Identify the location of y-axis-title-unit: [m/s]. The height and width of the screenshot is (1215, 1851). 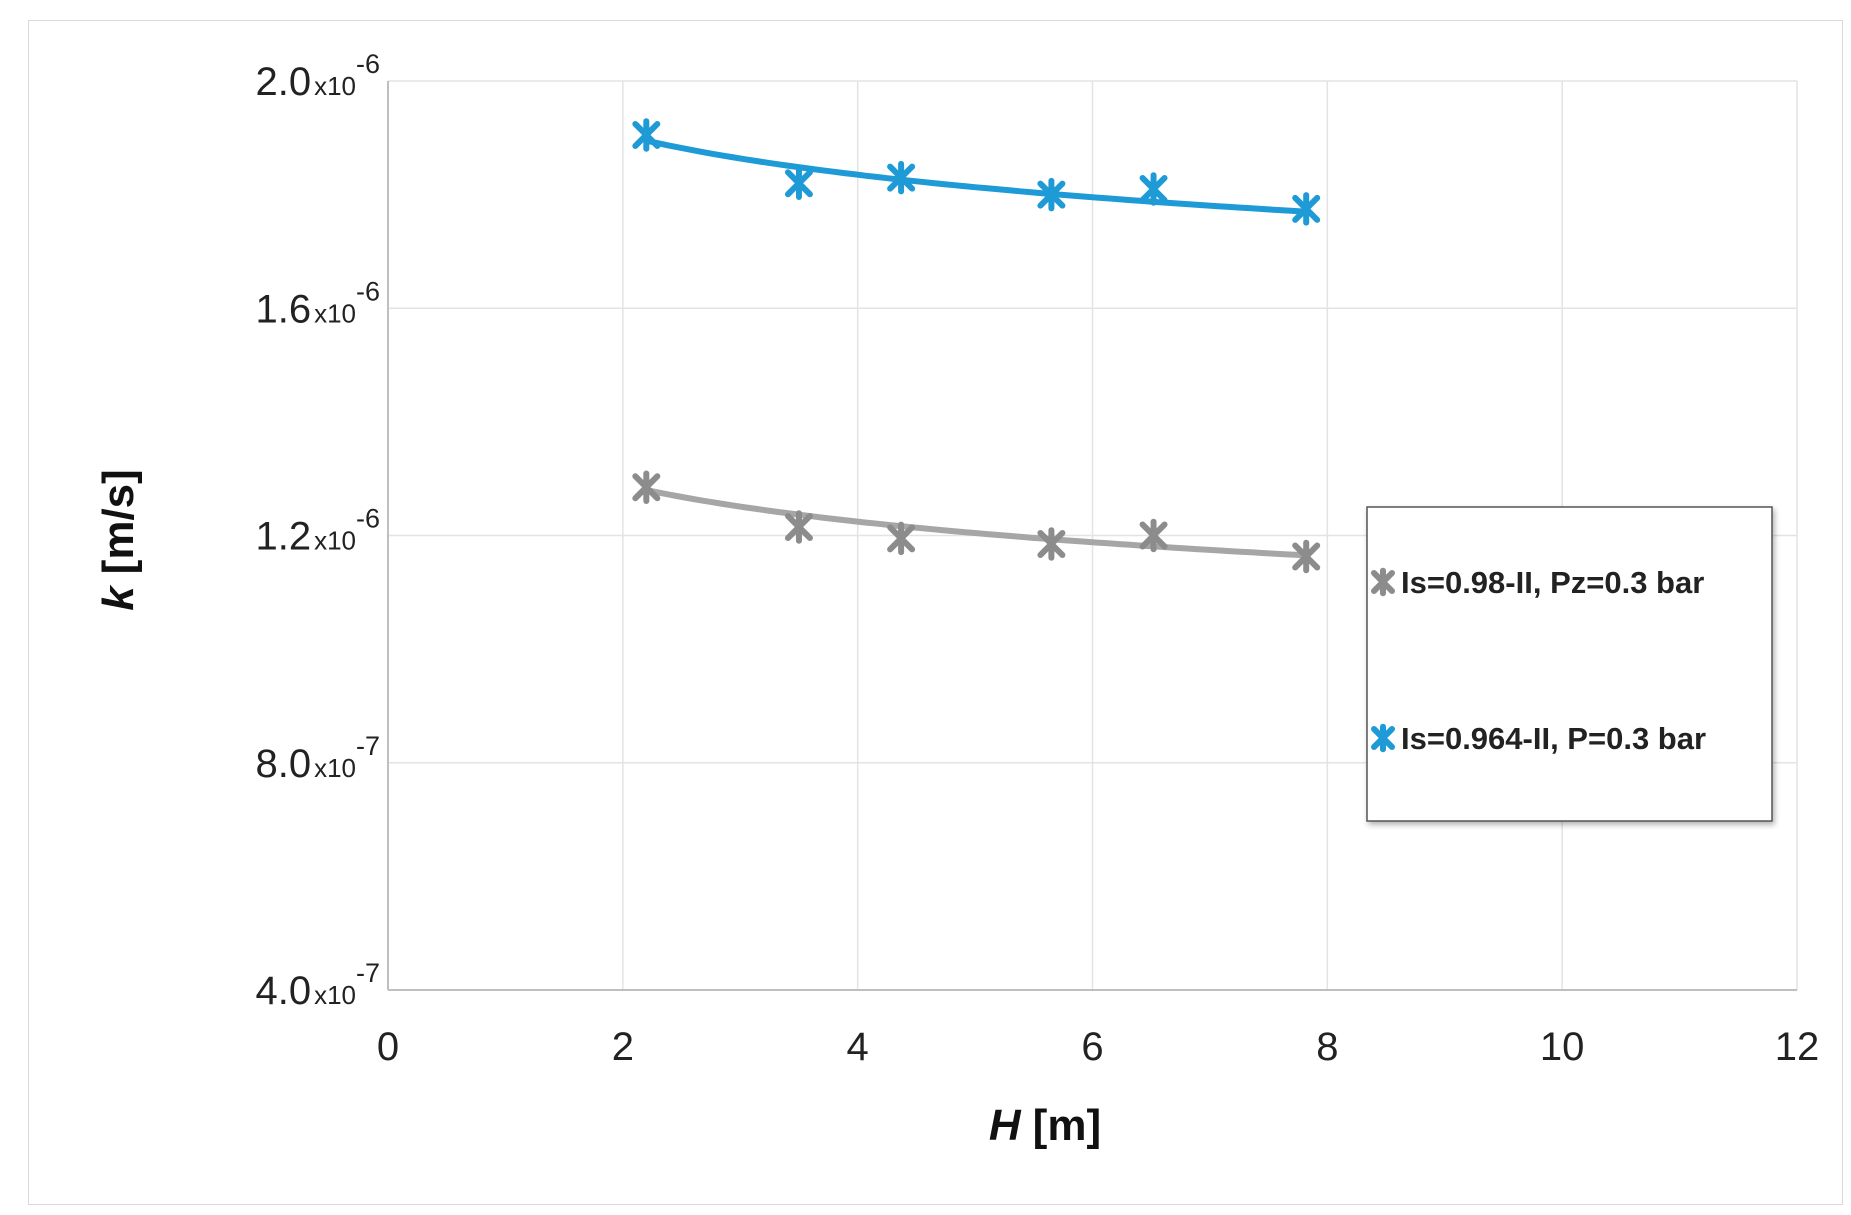
(118, 521).